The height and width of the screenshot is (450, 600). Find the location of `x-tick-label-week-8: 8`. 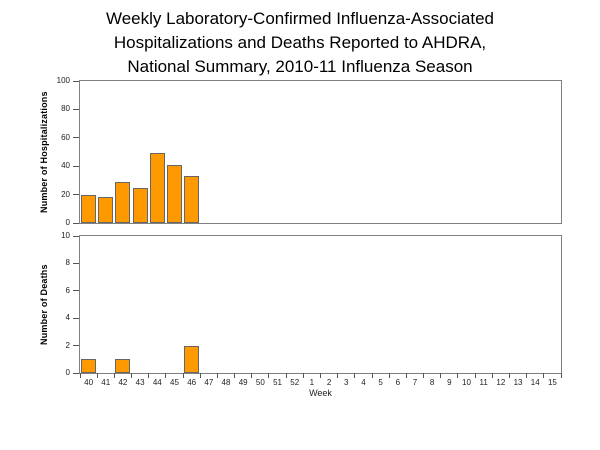

x-tick-label-week-8: 8 is located at coordinates (432, 382).